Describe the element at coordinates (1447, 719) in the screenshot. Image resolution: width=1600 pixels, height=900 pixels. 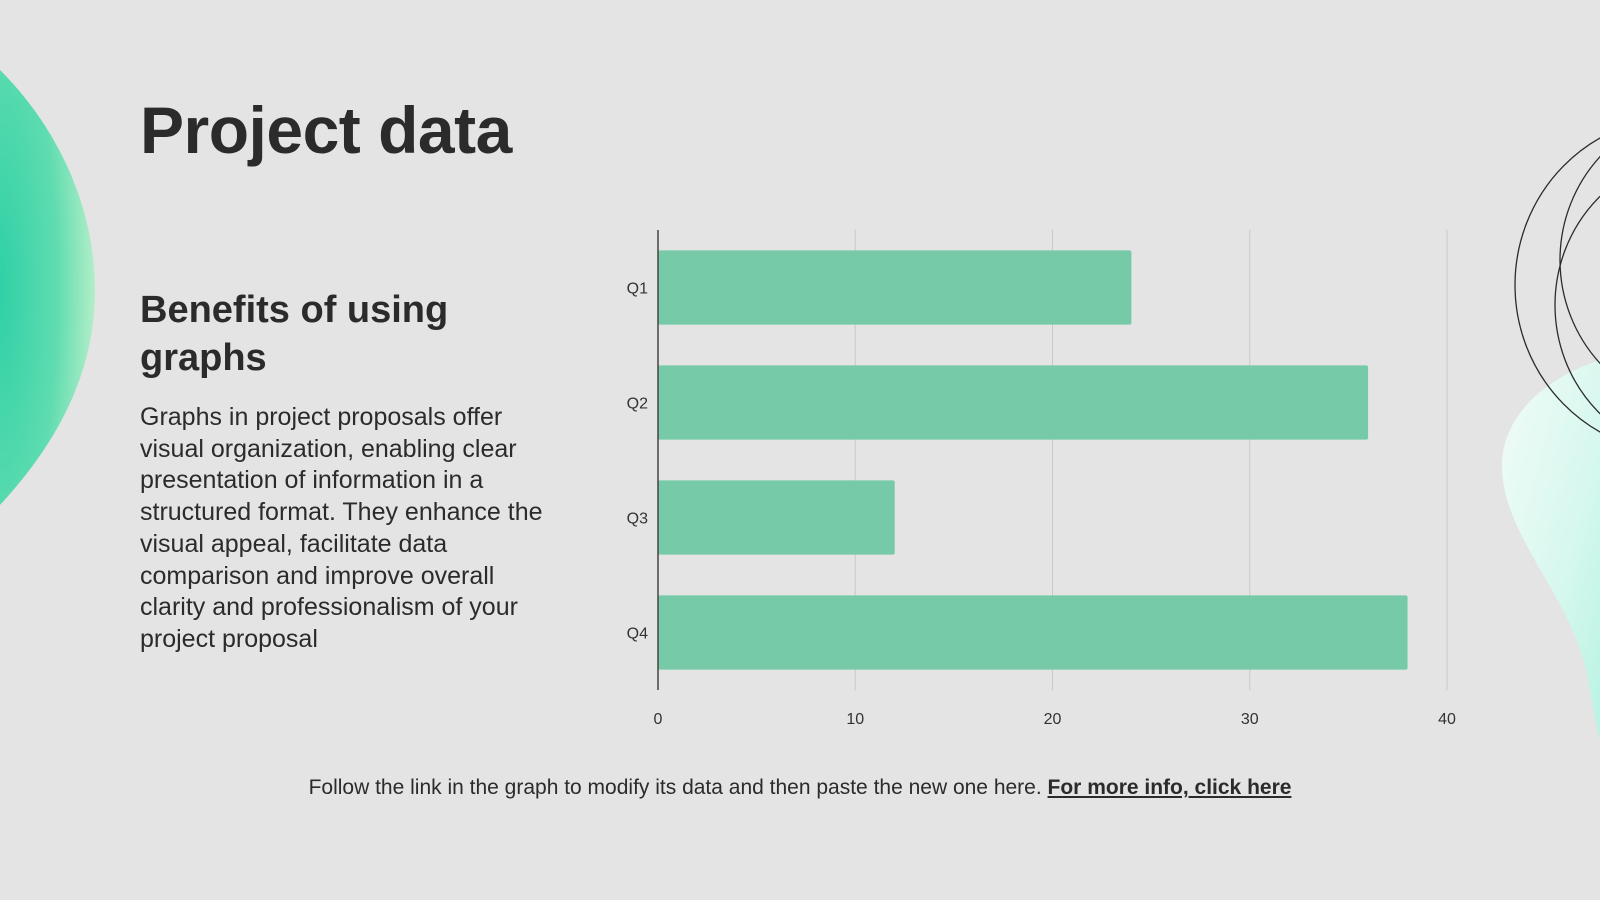
I see `x-tick-label: 40` at that location.